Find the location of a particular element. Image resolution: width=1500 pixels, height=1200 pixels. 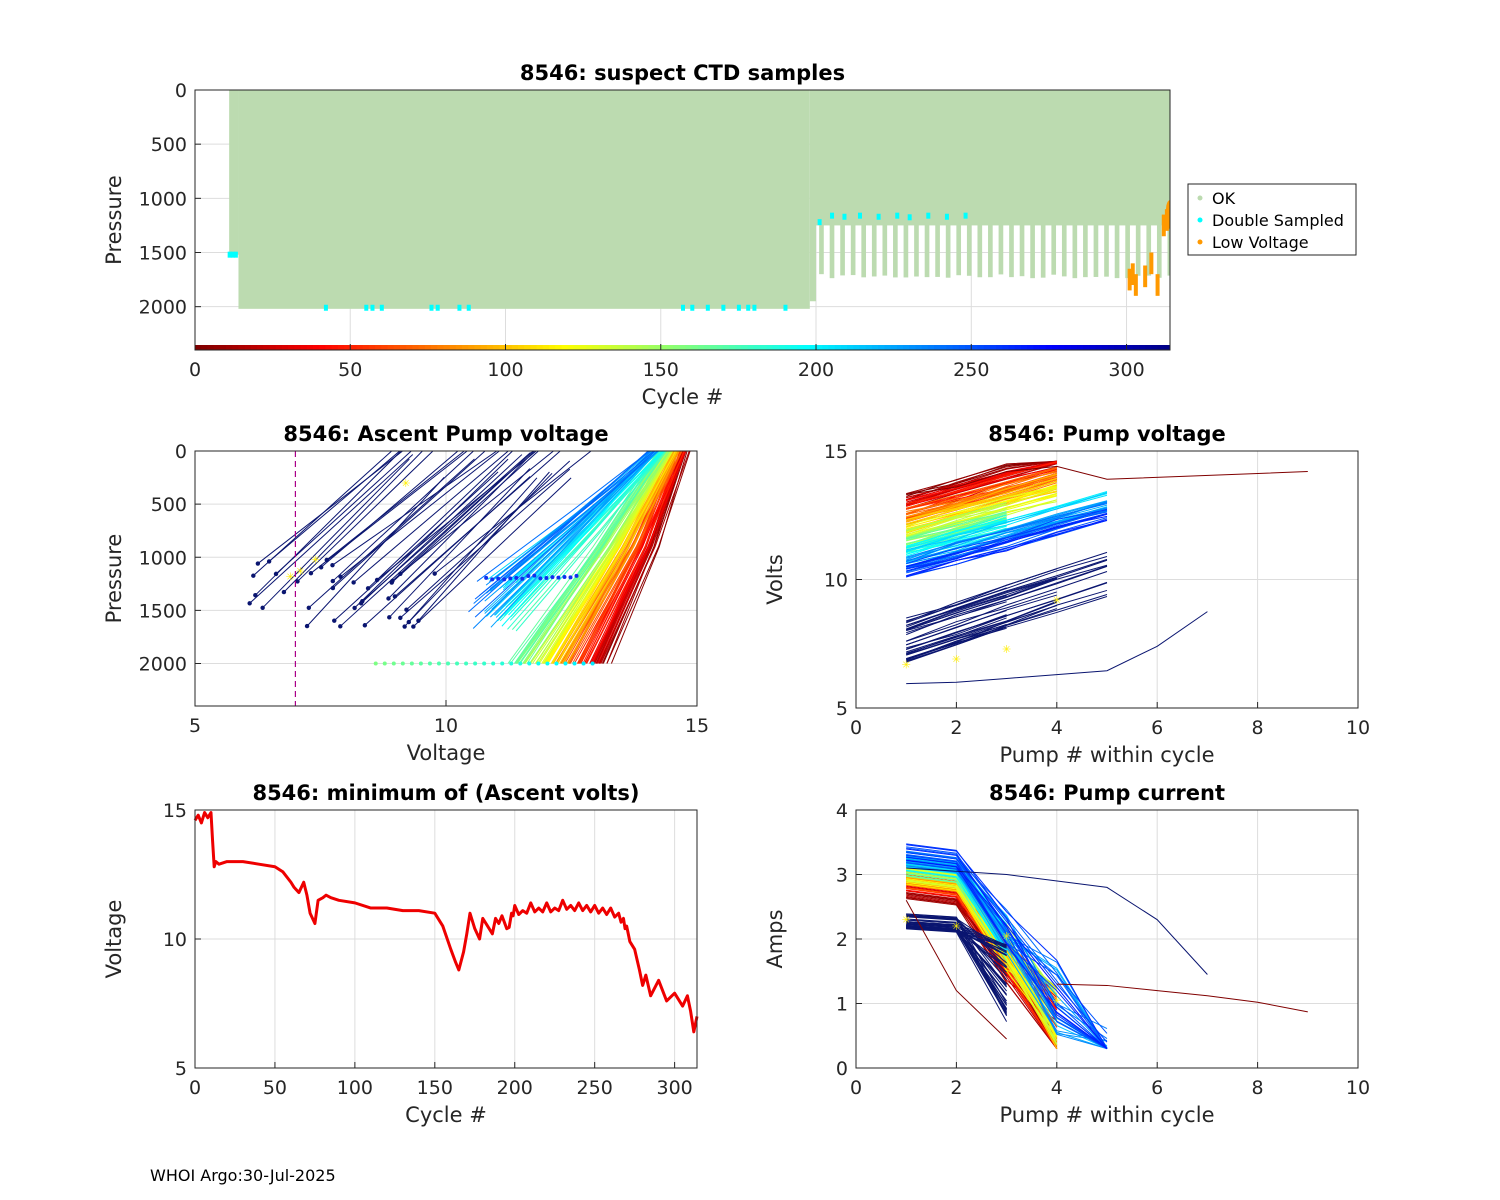

axes-frame: 0 2 4 6 8 10 0 1 2 3 4 is located at coordinates (1103, 949).